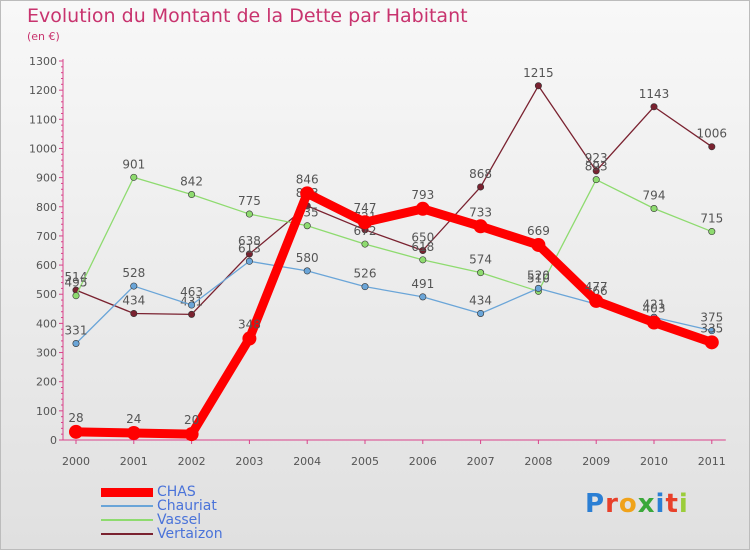  I want to click on data-label-chauriat: 520, so click(538, 275).